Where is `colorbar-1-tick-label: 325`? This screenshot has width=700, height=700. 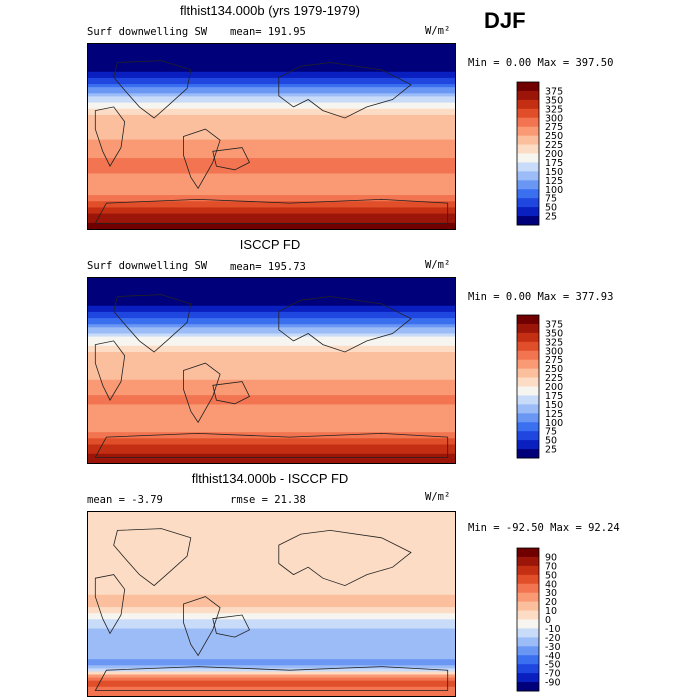 colorbar-1-tick-label: 325 is located at coordinates (554, 109).